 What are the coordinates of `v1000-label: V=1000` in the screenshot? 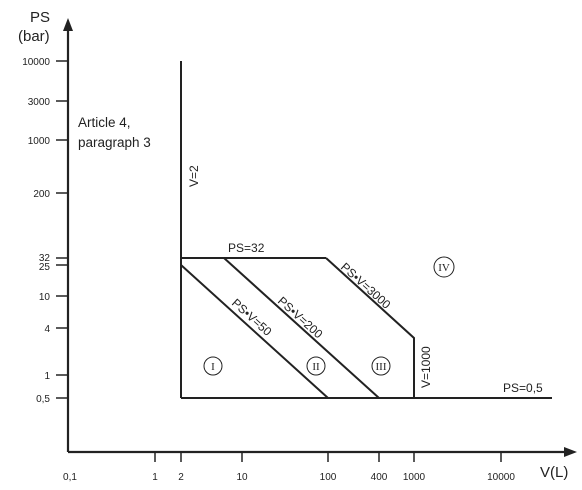 It's located at (426, 367).